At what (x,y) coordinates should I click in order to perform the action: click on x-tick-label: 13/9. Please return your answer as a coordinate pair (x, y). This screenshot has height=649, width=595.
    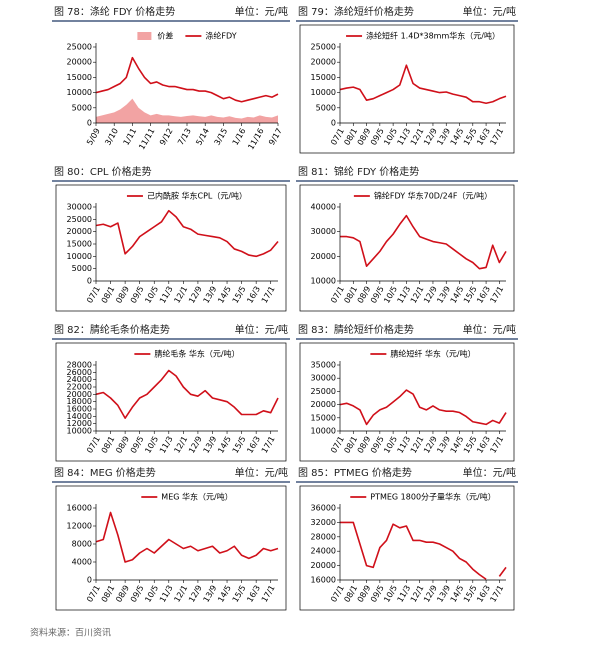
    Looking at the image, I should click on (210, 445).